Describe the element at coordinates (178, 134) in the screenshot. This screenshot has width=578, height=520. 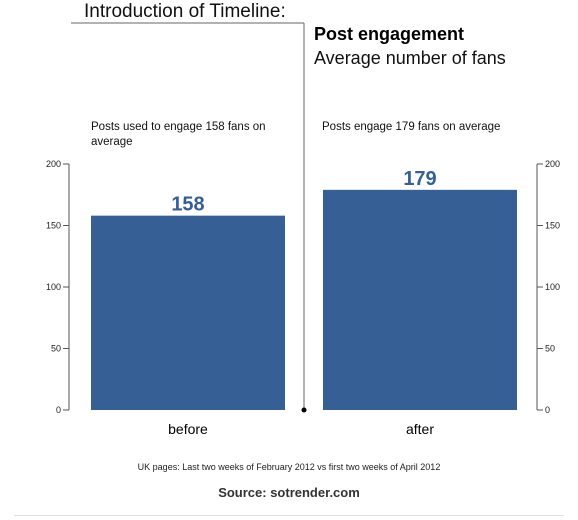
I see `annotation-before: Posts used to engage 158 fans on average` at that location.